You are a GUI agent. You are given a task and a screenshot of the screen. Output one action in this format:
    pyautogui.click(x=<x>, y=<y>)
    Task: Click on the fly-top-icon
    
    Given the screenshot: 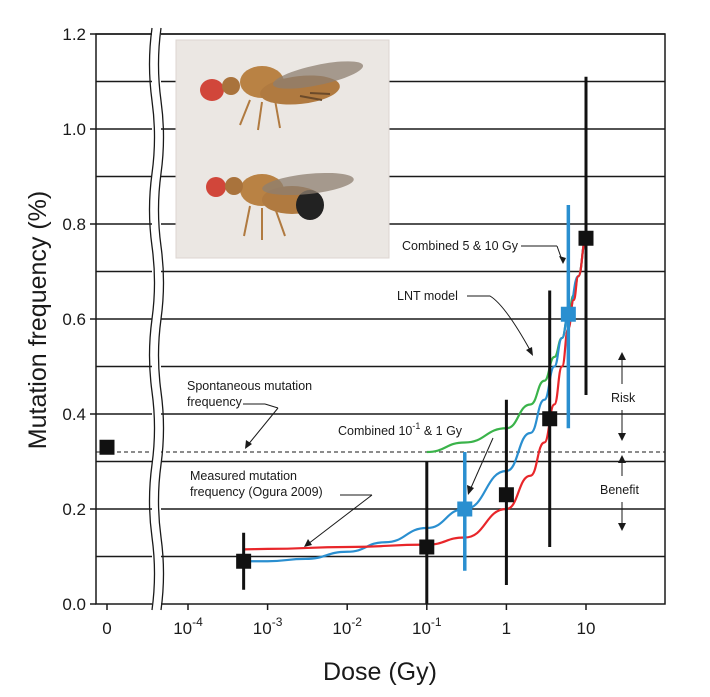 What is the action you would take?
    pyautogui.click(x=282, y=96)
    